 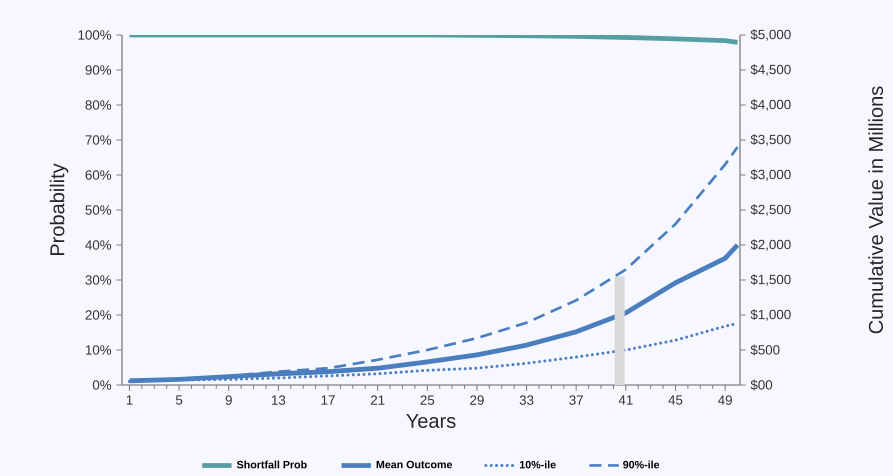 I want to click on x-tick-label: 1, so click(x=129, y=400).